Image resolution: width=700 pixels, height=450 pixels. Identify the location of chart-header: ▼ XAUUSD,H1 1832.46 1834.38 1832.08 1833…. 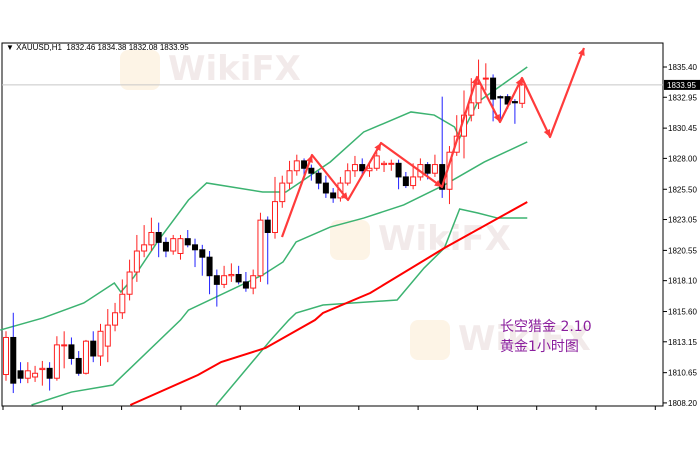
(97, 47).